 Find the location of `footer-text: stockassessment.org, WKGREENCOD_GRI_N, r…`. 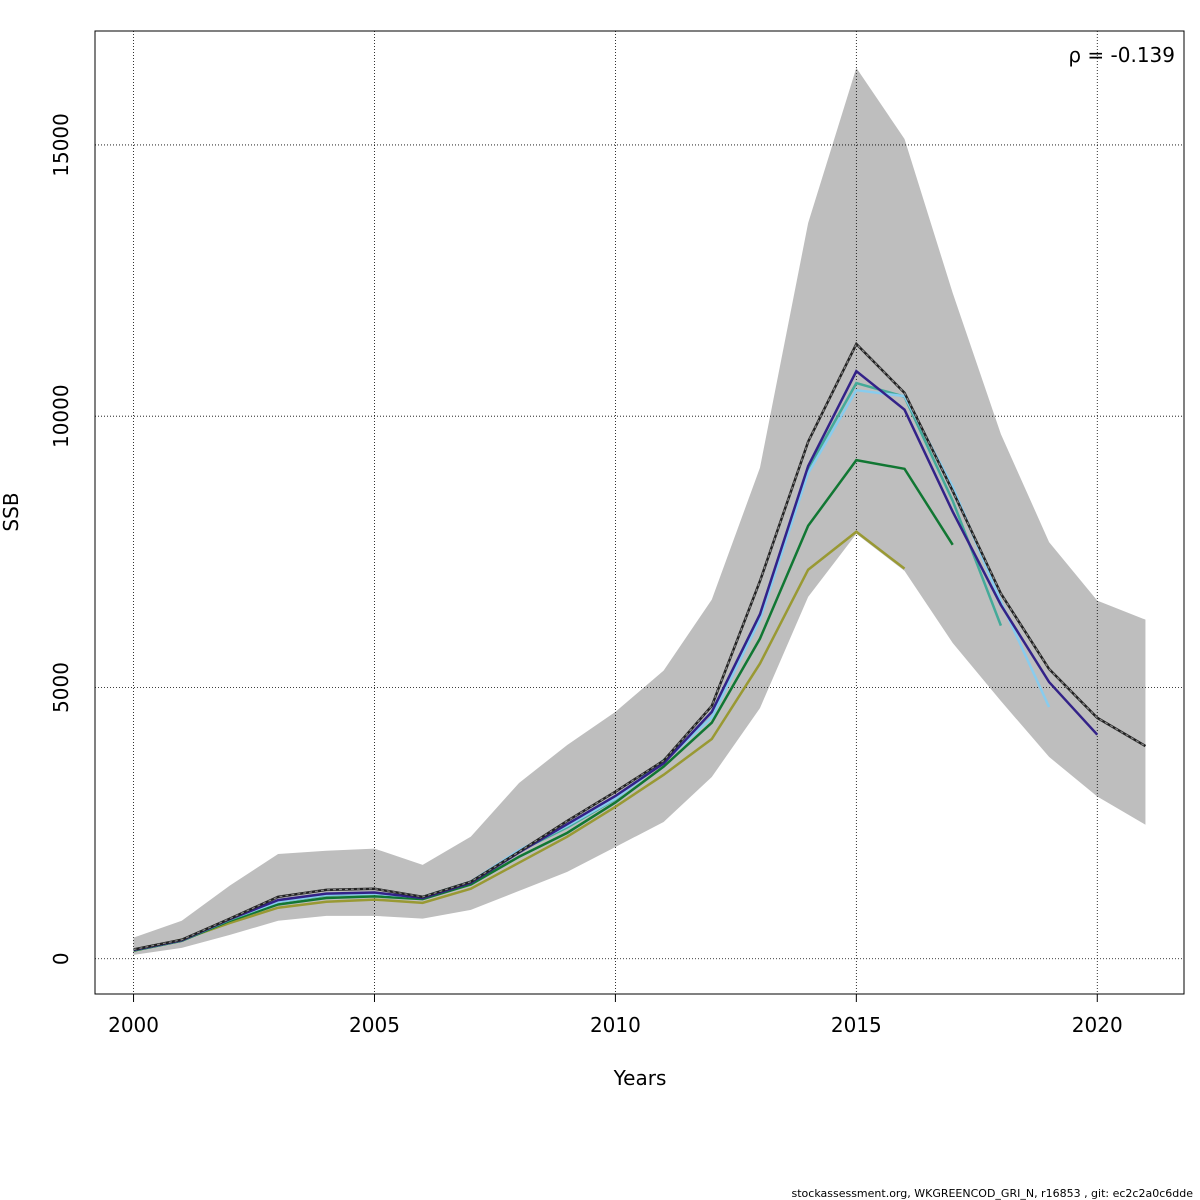

footer-text: stockassessment.org, WKGREENCOD_GRI_N, r… is located at coordinates (993, 1193).